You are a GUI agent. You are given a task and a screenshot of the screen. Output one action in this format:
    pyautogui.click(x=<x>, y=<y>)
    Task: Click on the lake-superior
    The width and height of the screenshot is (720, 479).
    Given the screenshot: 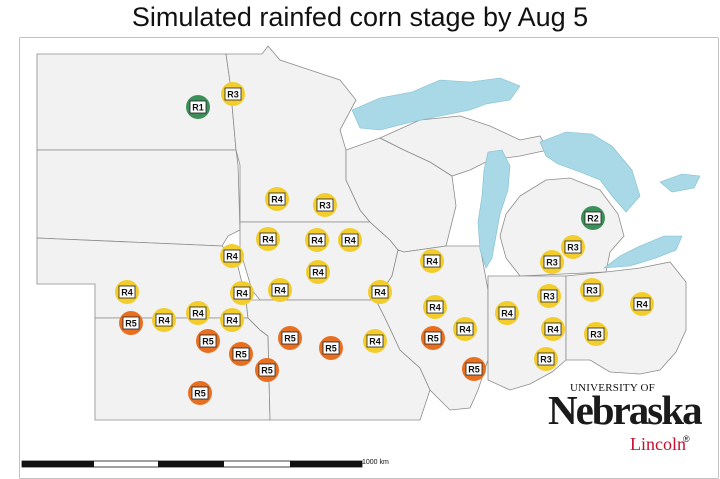 What is the action you would take?
    pyautogui.click(x=436, y=104)
    